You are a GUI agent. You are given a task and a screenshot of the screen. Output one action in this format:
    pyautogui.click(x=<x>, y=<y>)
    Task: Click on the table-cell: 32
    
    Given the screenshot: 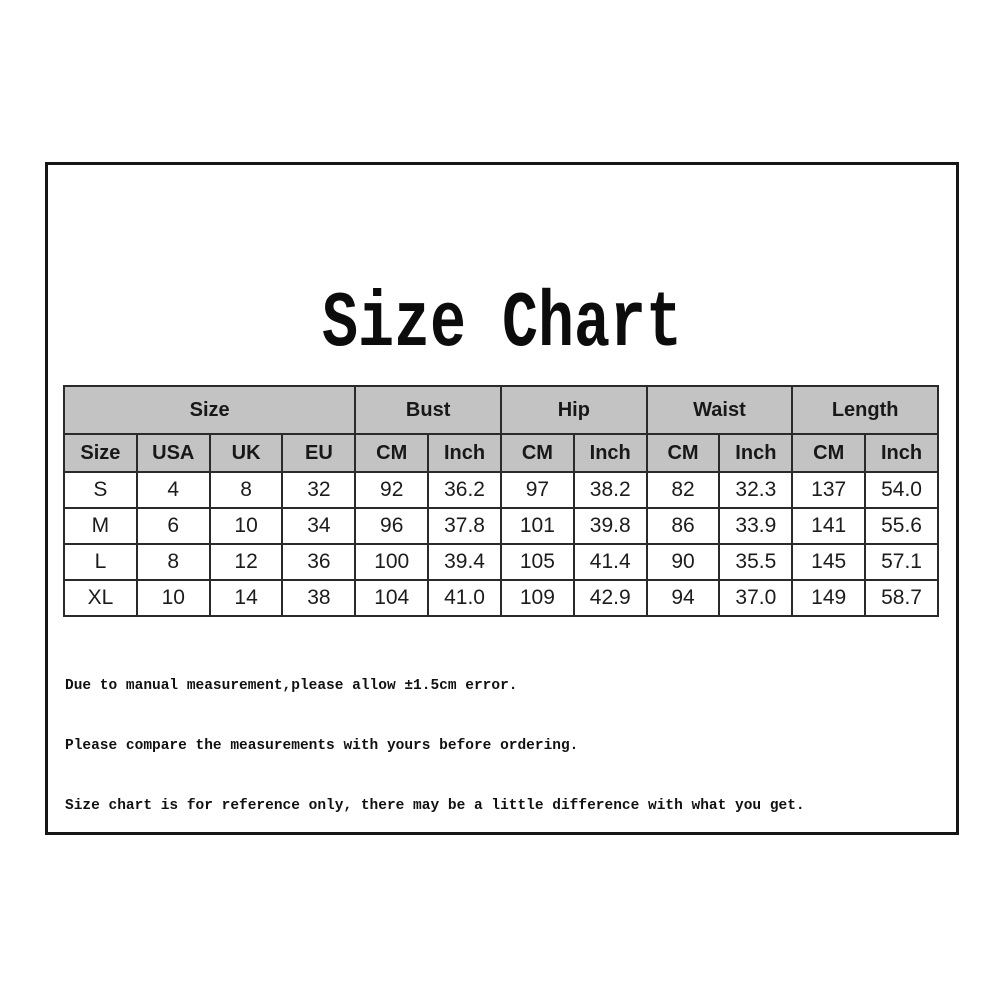 What is the action you would take?
    pyautogui.click(x=319, y=490)
    